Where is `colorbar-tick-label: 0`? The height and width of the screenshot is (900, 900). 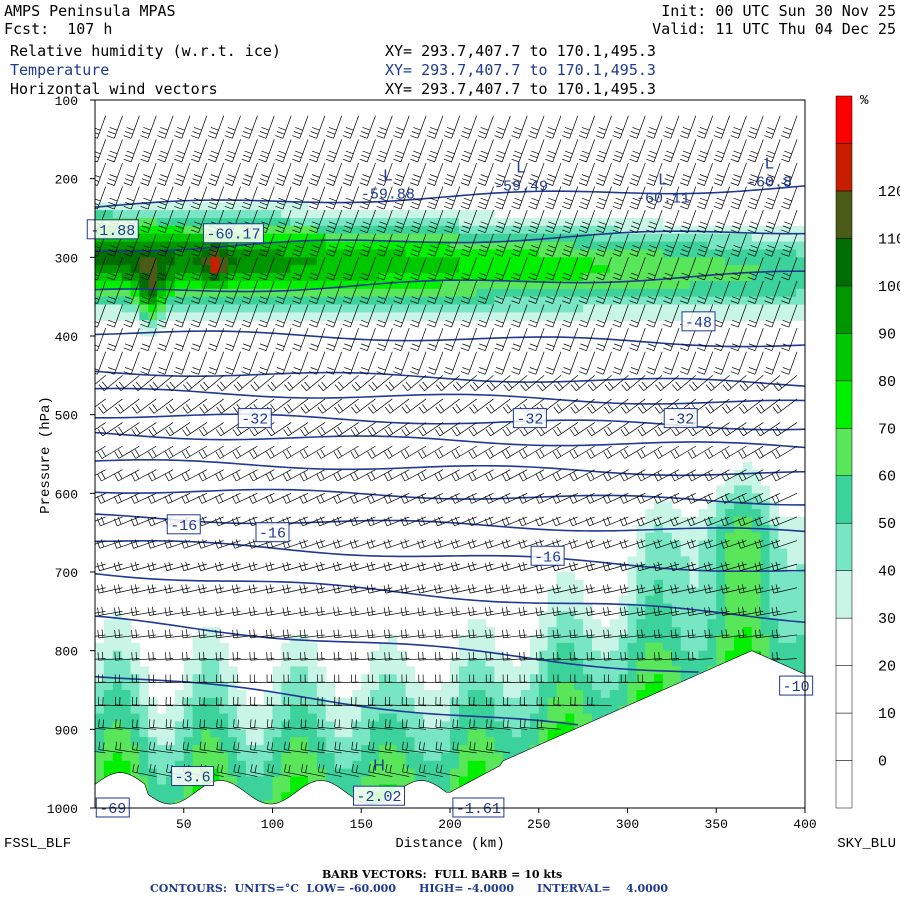
colorbar-tick-label: 0 is located at coordinates (882, 762).